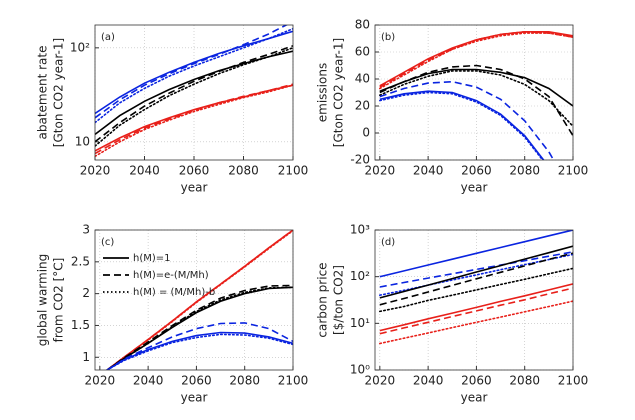 This screenshot has width=635, height=420. I want to click on panel-label: (b), so click(388, 37).